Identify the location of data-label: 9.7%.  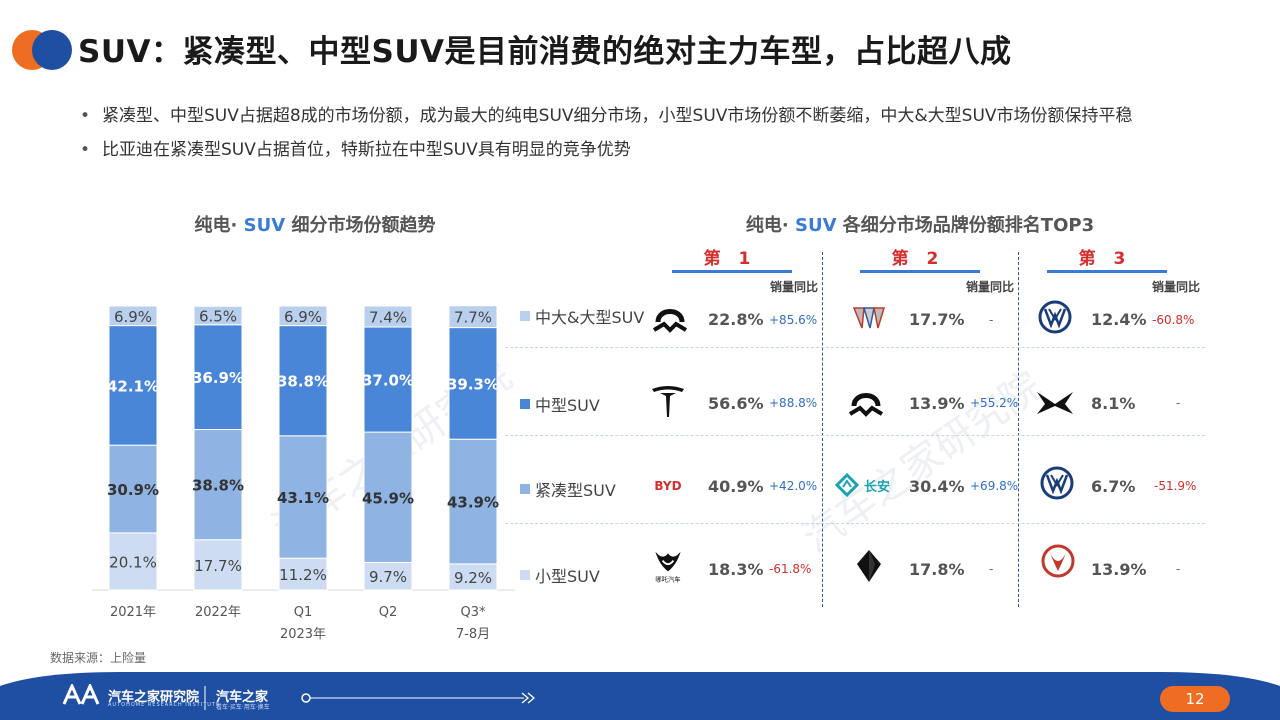
(388, 577).